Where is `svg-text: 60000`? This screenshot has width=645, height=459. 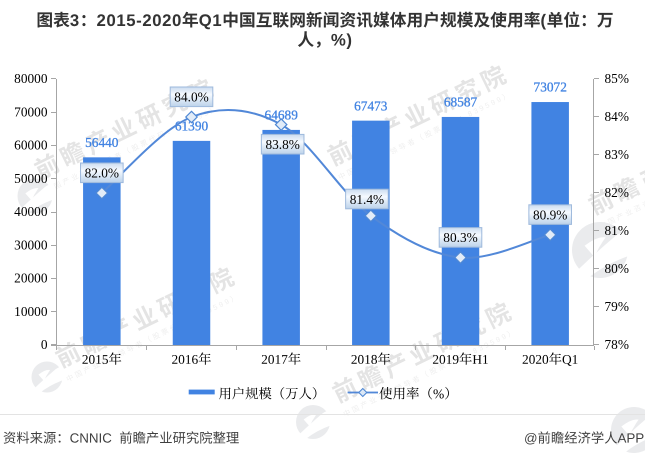 svg-text: 60000 is located at coordinates (31, 145).